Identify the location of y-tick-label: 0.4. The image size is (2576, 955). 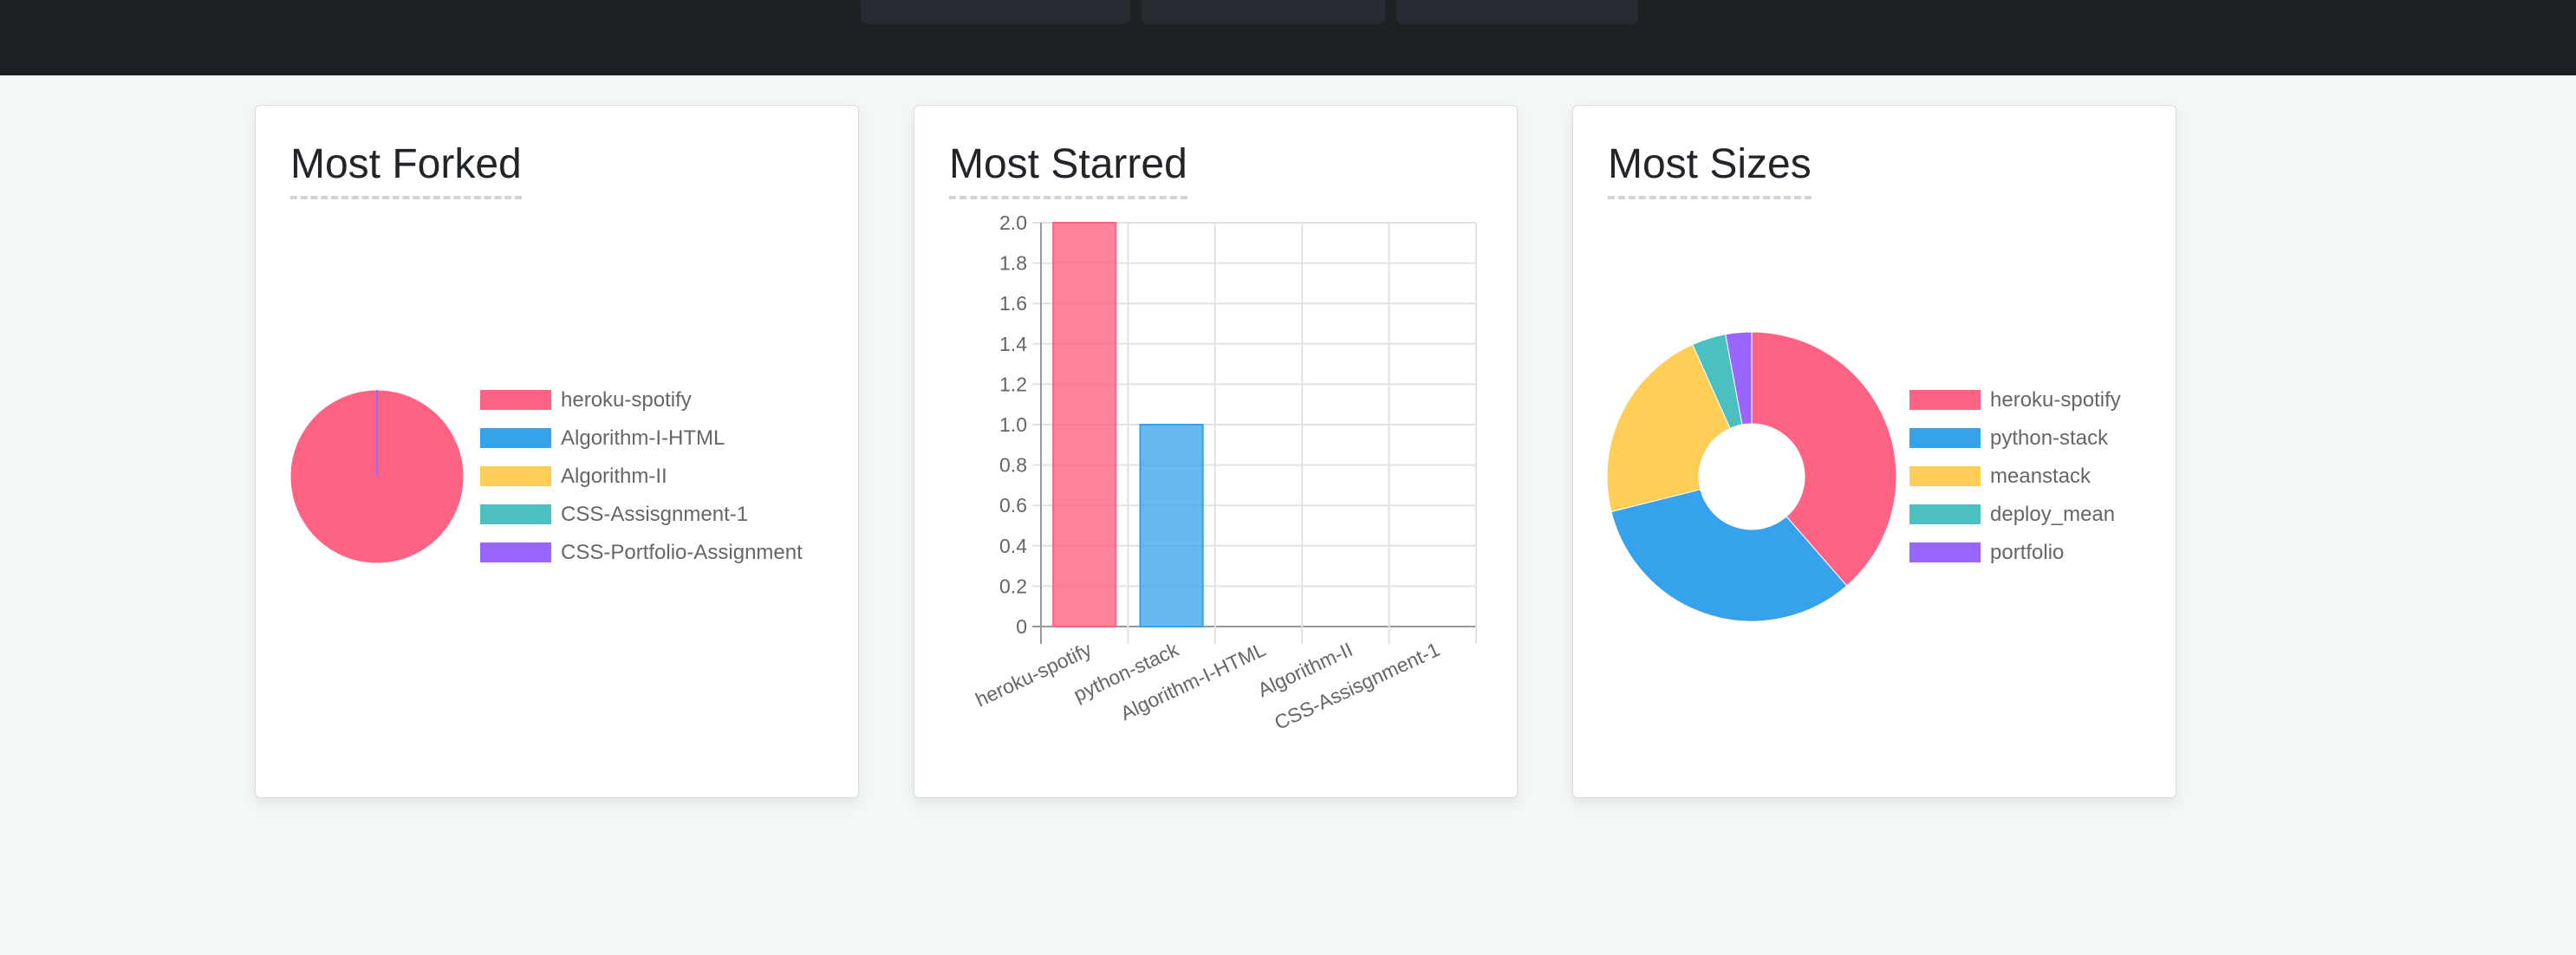
(1013, 546).